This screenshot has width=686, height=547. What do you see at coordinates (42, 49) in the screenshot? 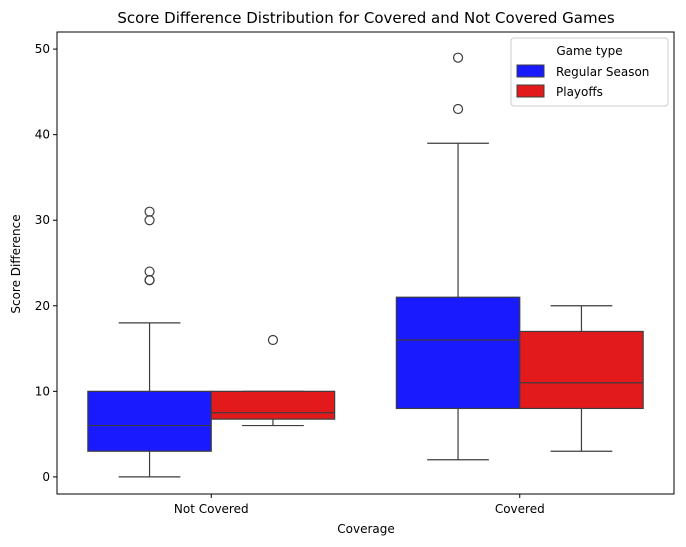
I see `y-tick-label: 50` at bounding box center [42, 49].